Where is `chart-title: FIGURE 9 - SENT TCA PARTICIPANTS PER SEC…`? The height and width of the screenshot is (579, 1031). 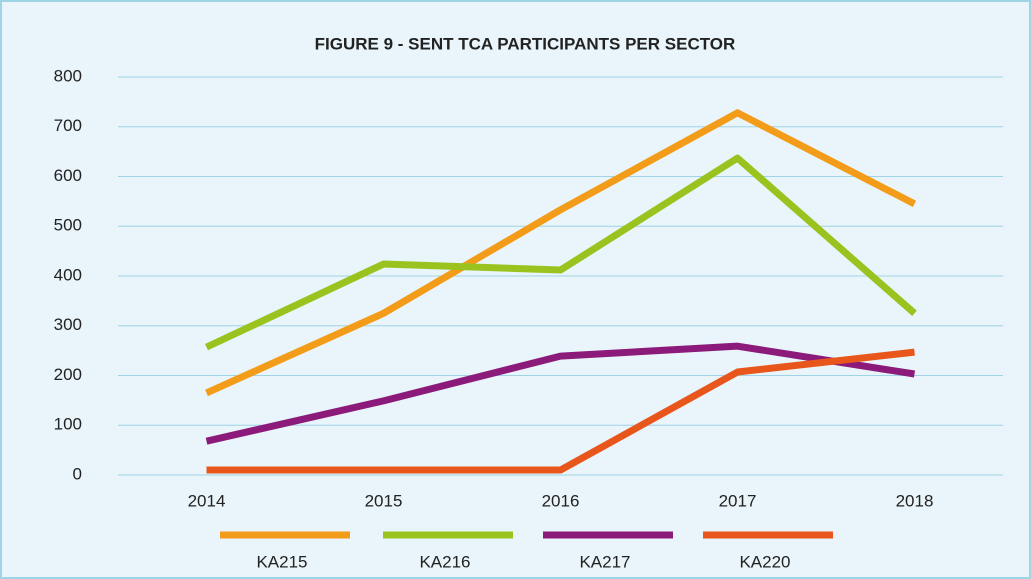
chart-title: FIGURE 9 - SENT TCA PARTICIPANTS PER SEC… is located at coordinates (525, 43).